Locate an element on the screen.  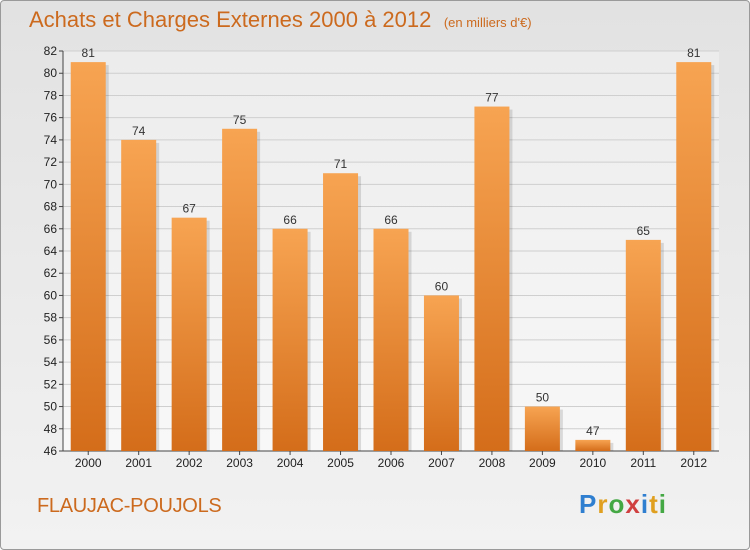
logo-letter: o is located at coordinates (617, 504).